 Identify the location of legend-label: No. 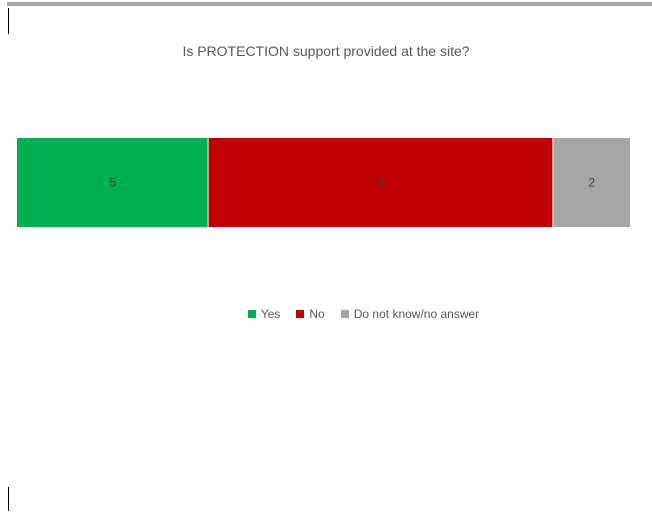
(317, 314).